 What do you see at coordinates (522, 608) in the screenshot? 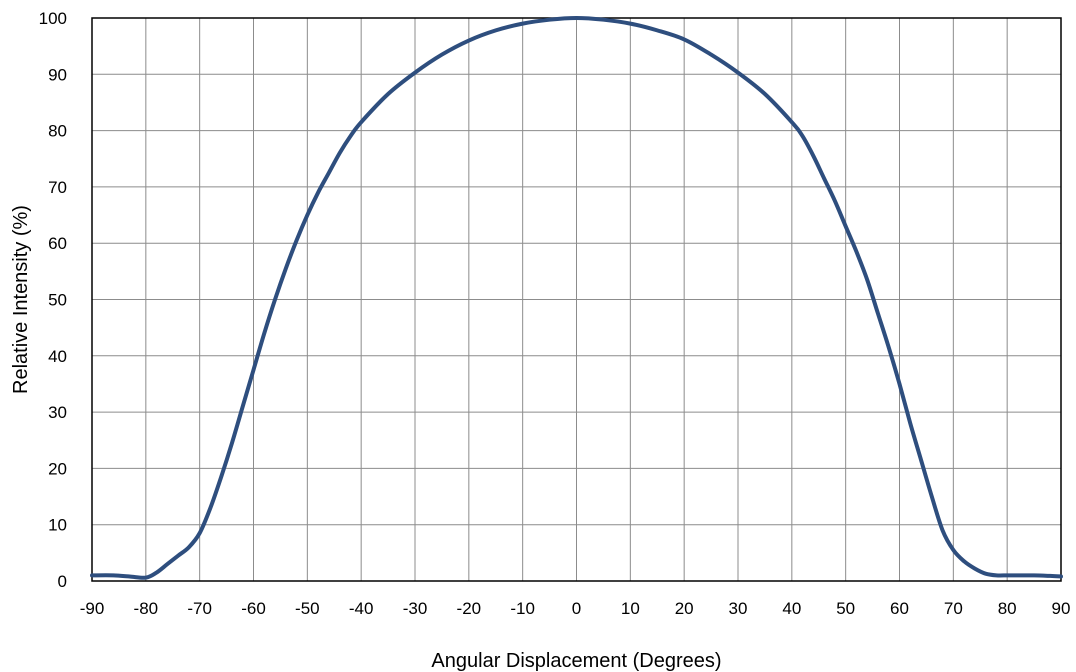
I see `x-tick-label: -10` at bounding box center [522, 608].